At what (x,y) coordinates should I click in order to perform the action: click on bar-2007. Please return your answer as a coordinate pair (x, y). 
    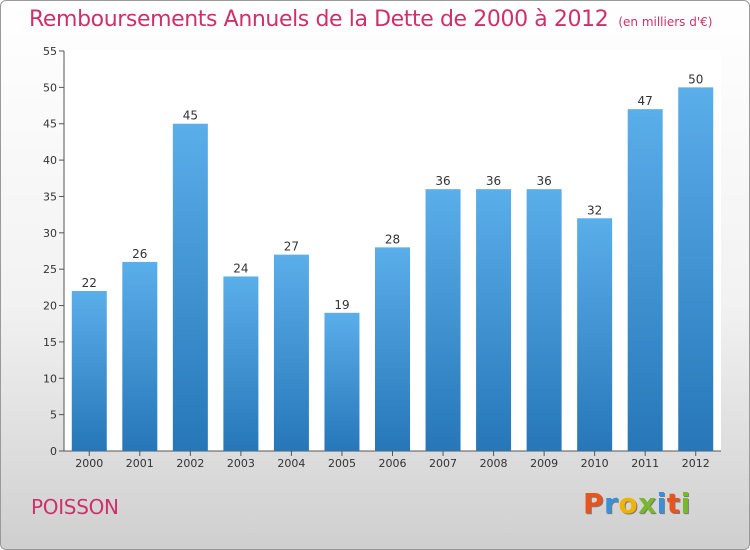
    Looking at the image, I should click on (443, 320).